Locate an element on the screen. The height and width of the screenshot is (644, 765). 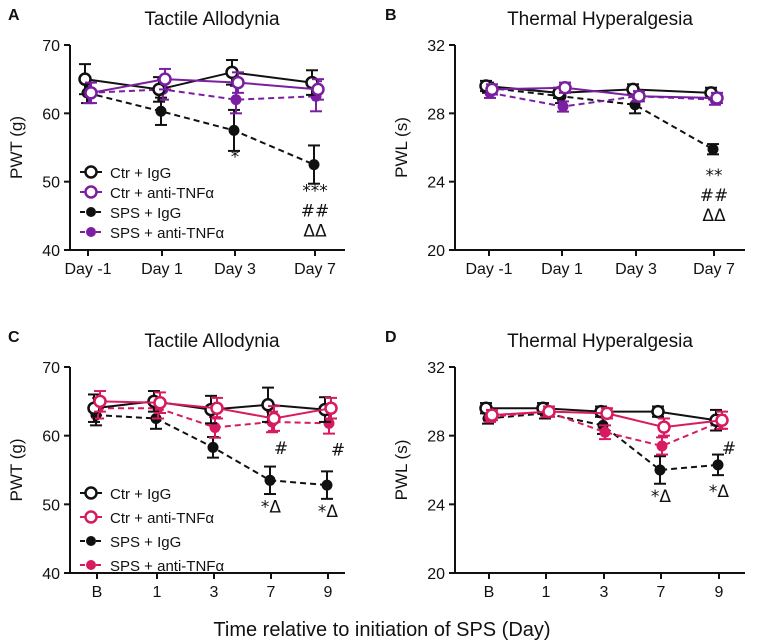
legend-item: Ctr + IgG is located at coordinates (125, 494).